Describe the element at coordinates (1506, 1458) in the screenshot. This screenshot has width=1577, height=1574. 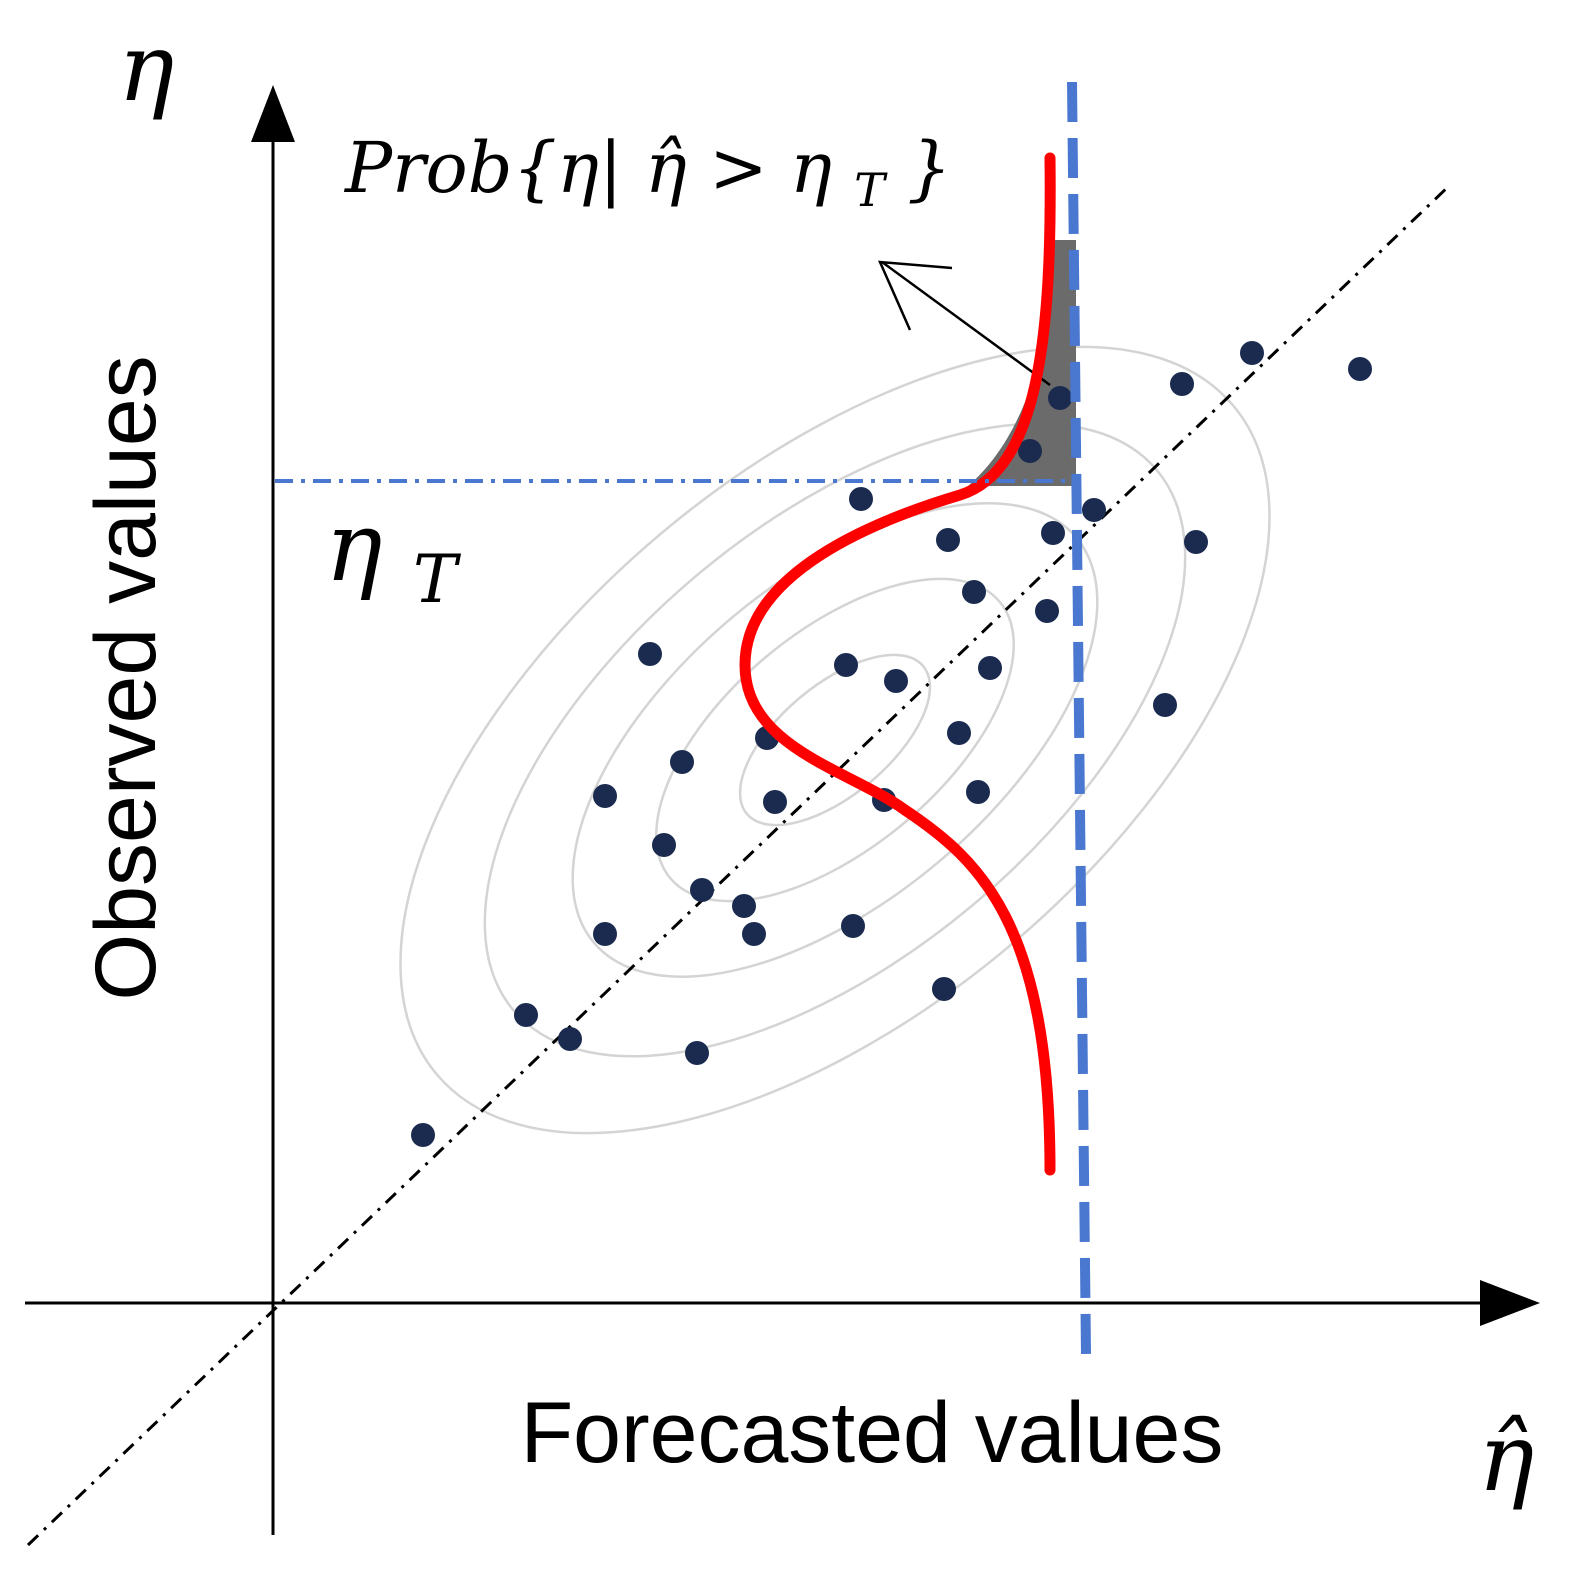
I see `x-axis-symbol: η̂` at that location.